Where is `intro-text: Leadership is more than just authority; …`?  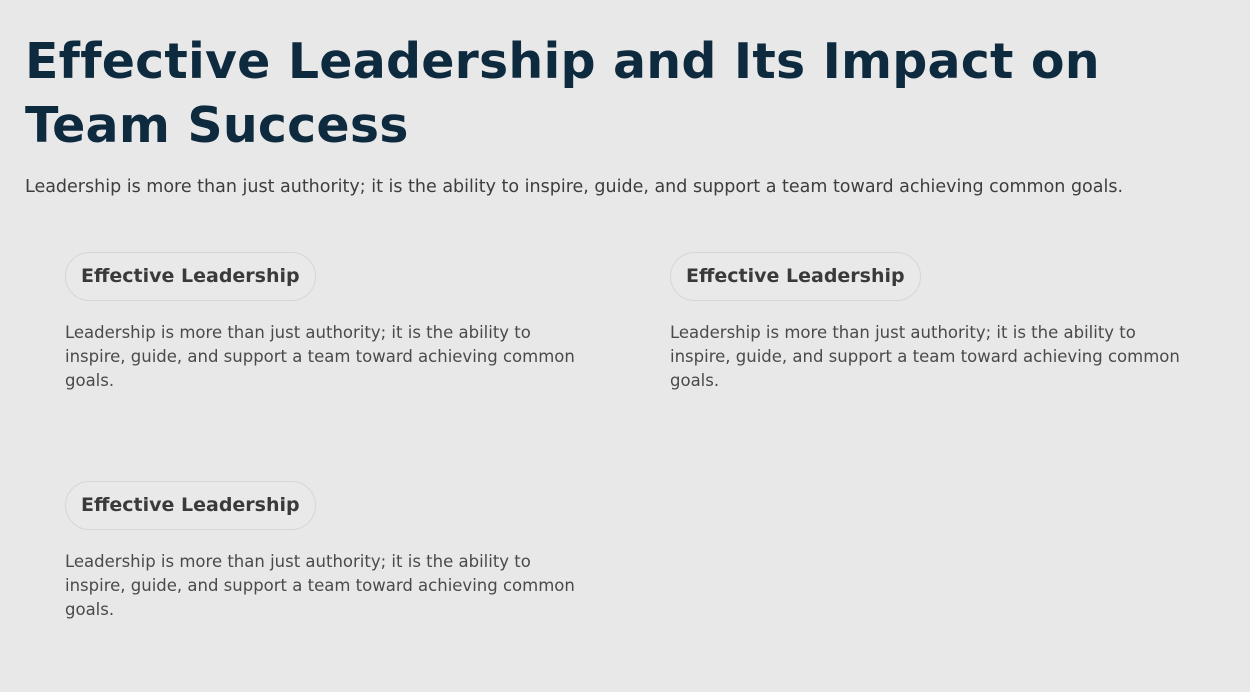
intro-text: Leadership is more than just authority; … is located at coordinates (574, 187).